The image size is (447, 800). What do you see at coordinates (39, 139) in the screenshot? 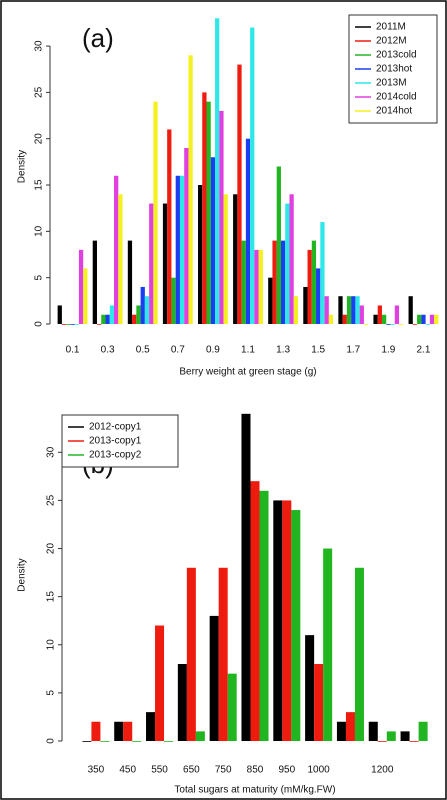
I see `y-tick-label: 20` at bounding box center [39, 139].